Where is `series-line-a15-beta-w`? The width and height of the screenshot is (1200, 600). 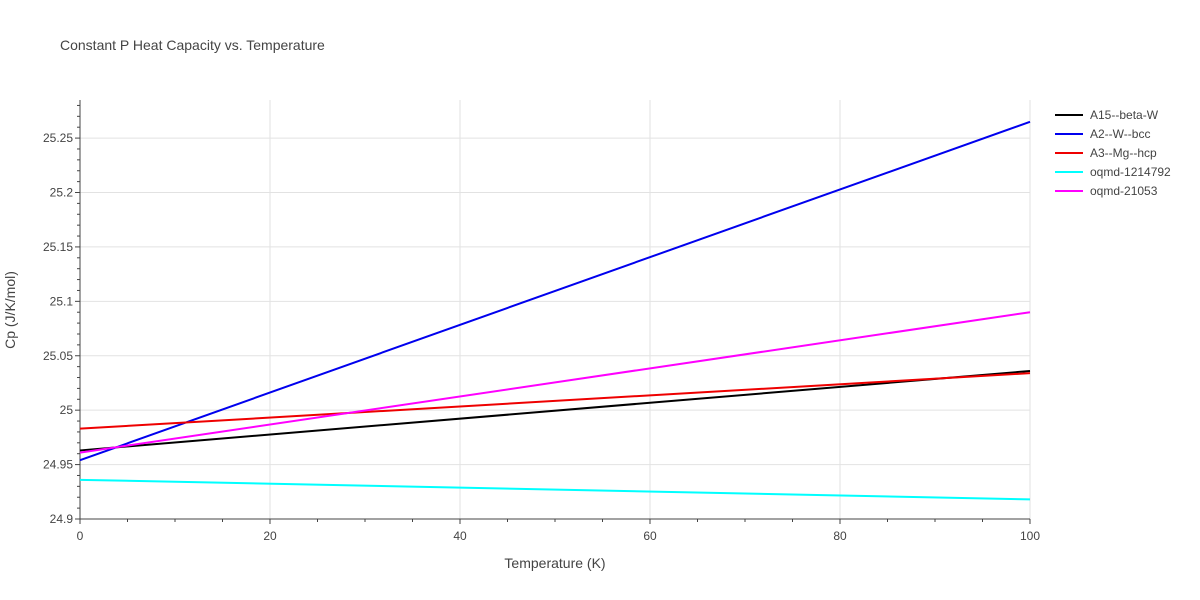
series-line-a15-beta-w is located at coordinates (555, 410).